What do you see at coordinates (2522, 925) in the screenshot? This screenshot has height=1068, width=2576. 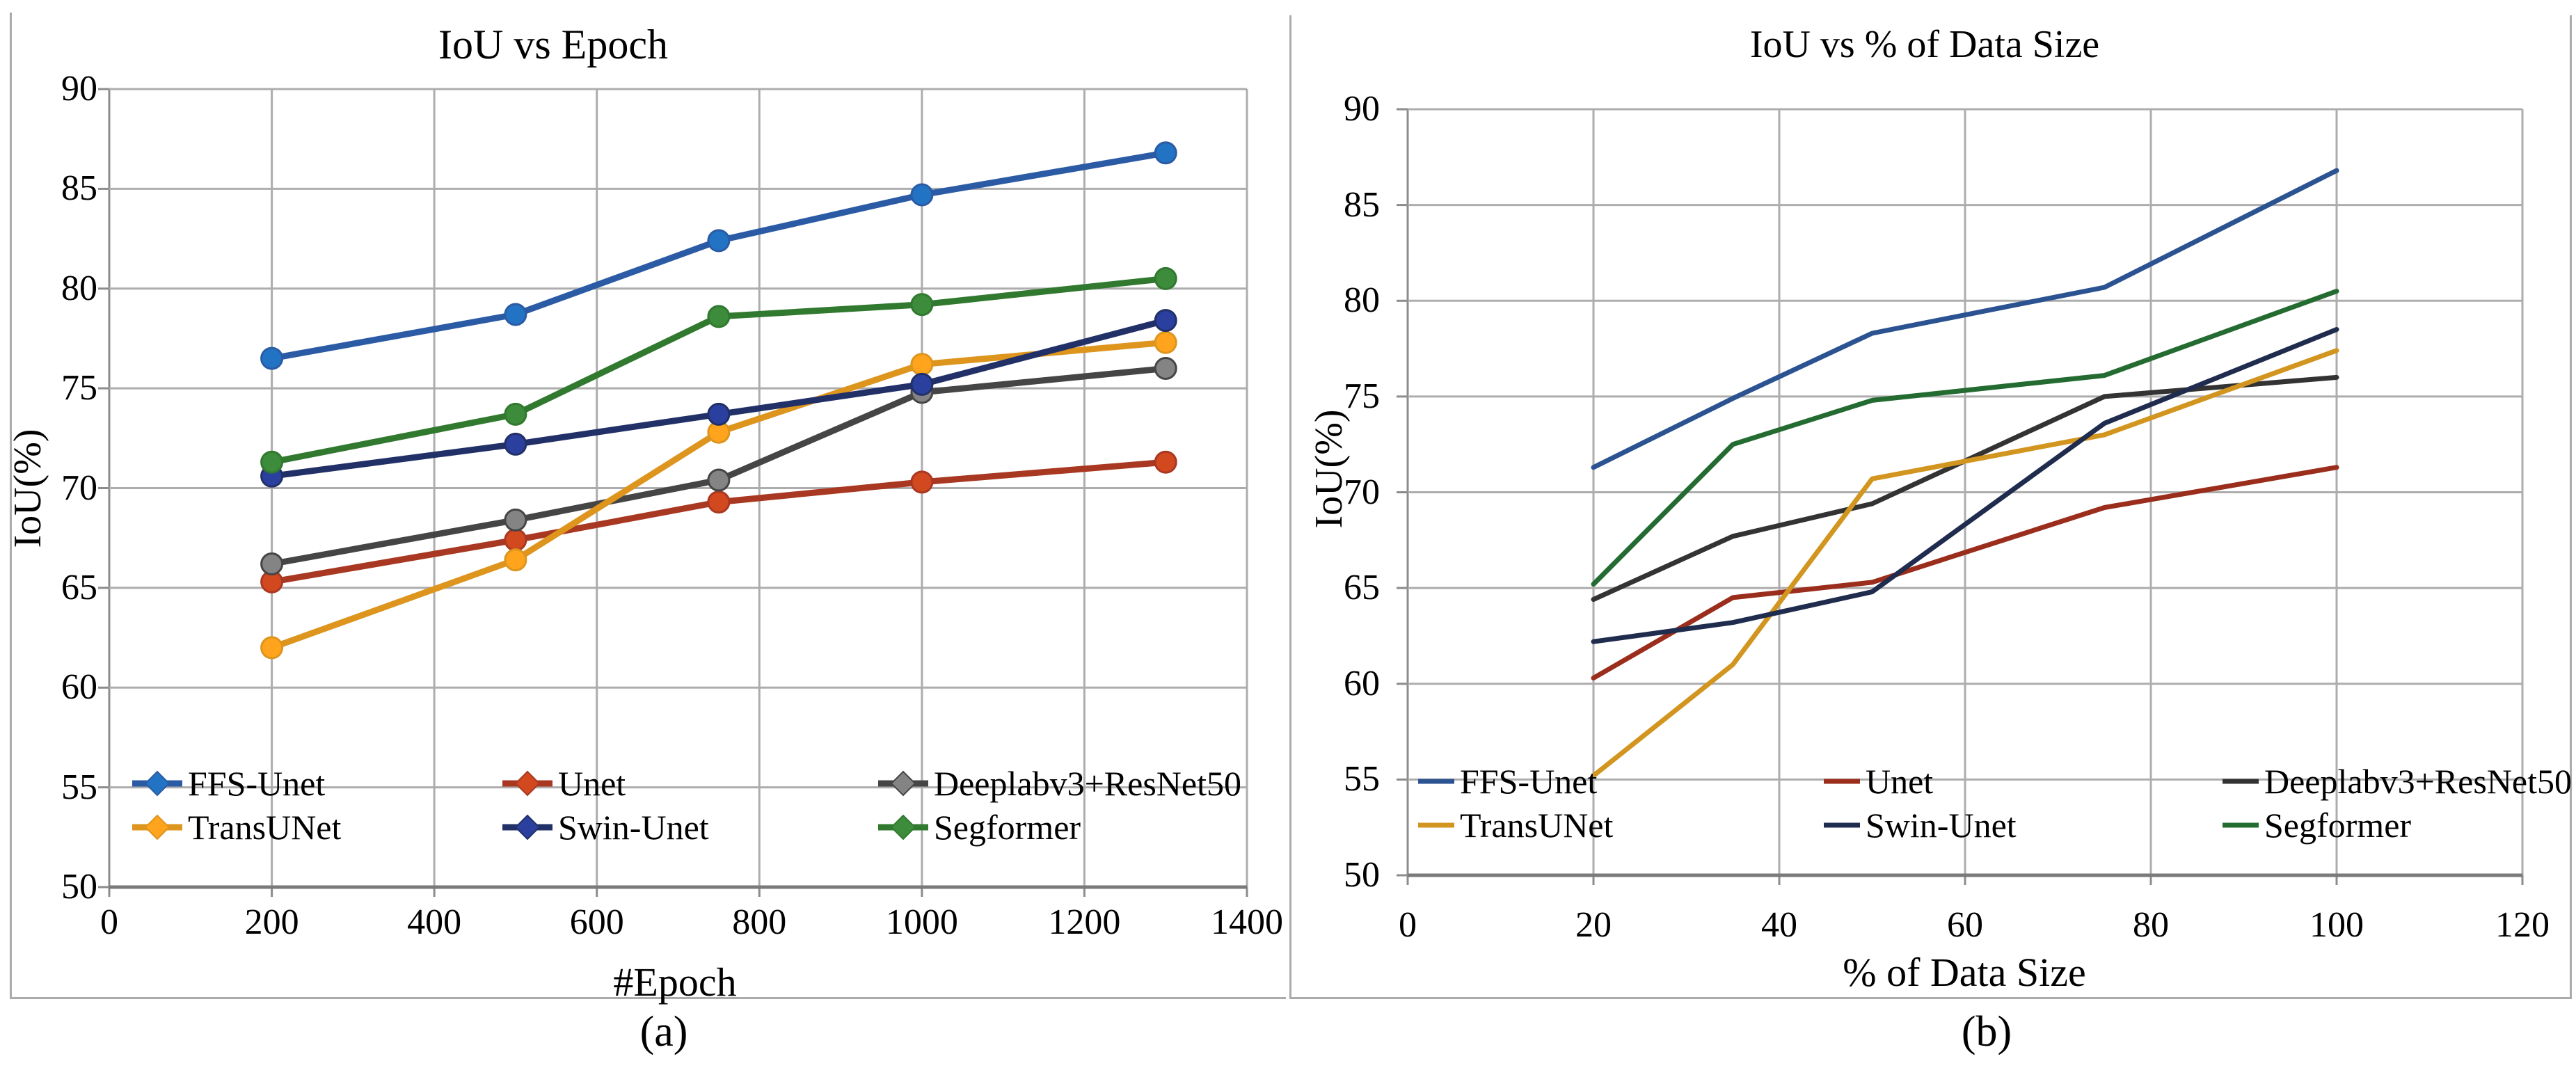 I see `x-tick-label: 120` at bounding box center [2522, 925].